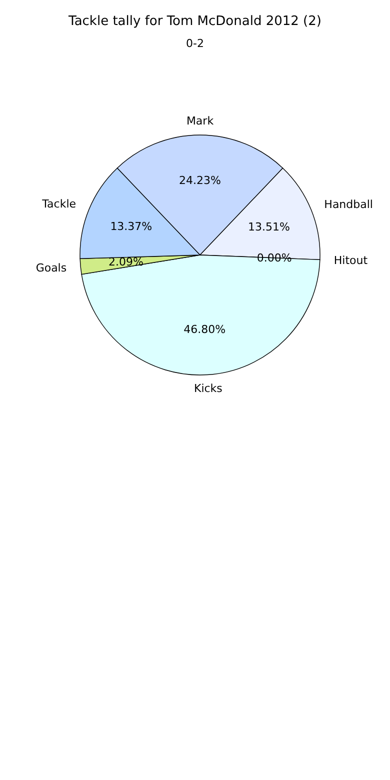 The height and width of the screenshot is (780, 390). Describe the element at coordinates (200, 121) in the screenshot. I see `slice-label: Mark` at that location.